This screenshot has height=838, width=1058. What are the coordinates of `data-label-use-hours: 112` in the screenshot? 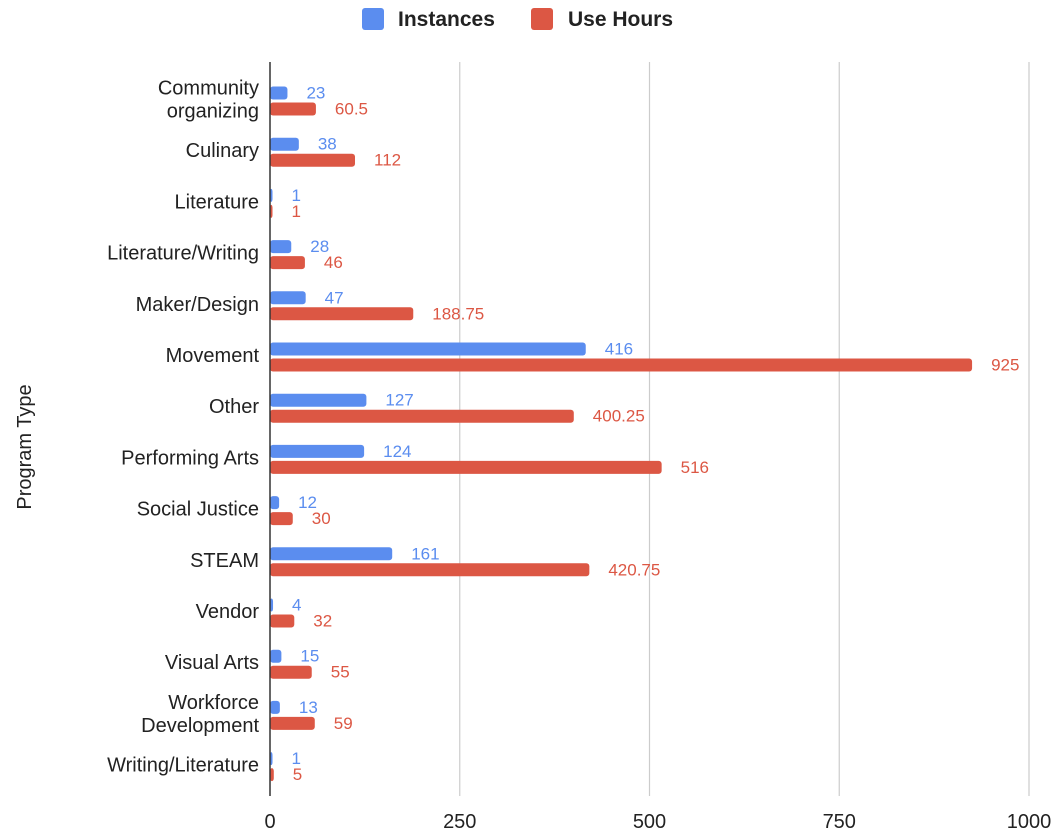 It's located at (387, 160).